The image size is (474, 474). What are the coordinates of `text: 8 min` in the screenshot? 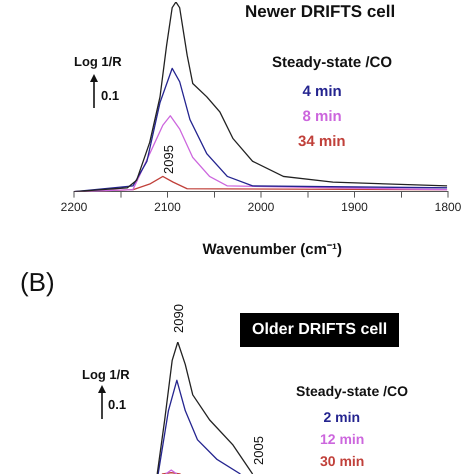 It's located at (322, 116).